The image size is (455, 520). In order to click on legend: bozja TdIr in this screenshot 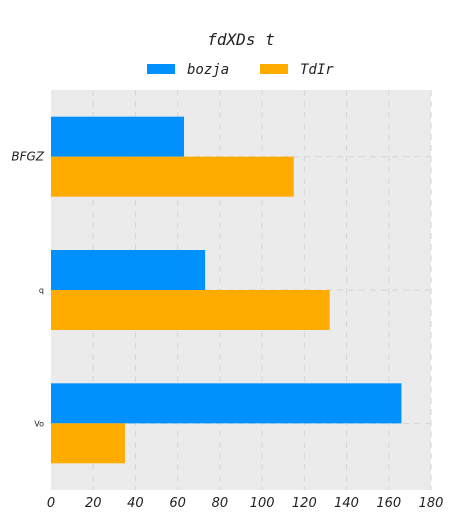, I will do `click(240, 70)`.